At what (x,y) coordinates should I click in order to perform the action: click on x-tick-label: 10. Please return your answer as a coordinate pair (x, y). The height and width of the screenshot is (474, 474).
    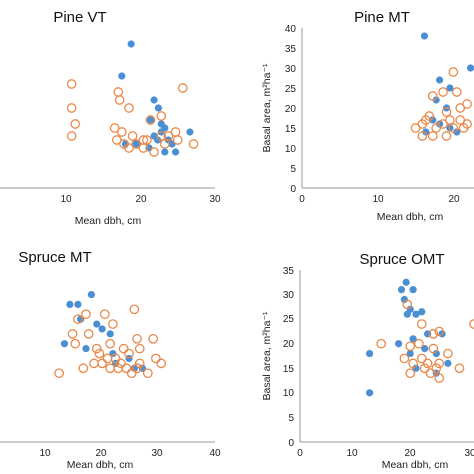
    Looking at the image, I should click on (45, 453).